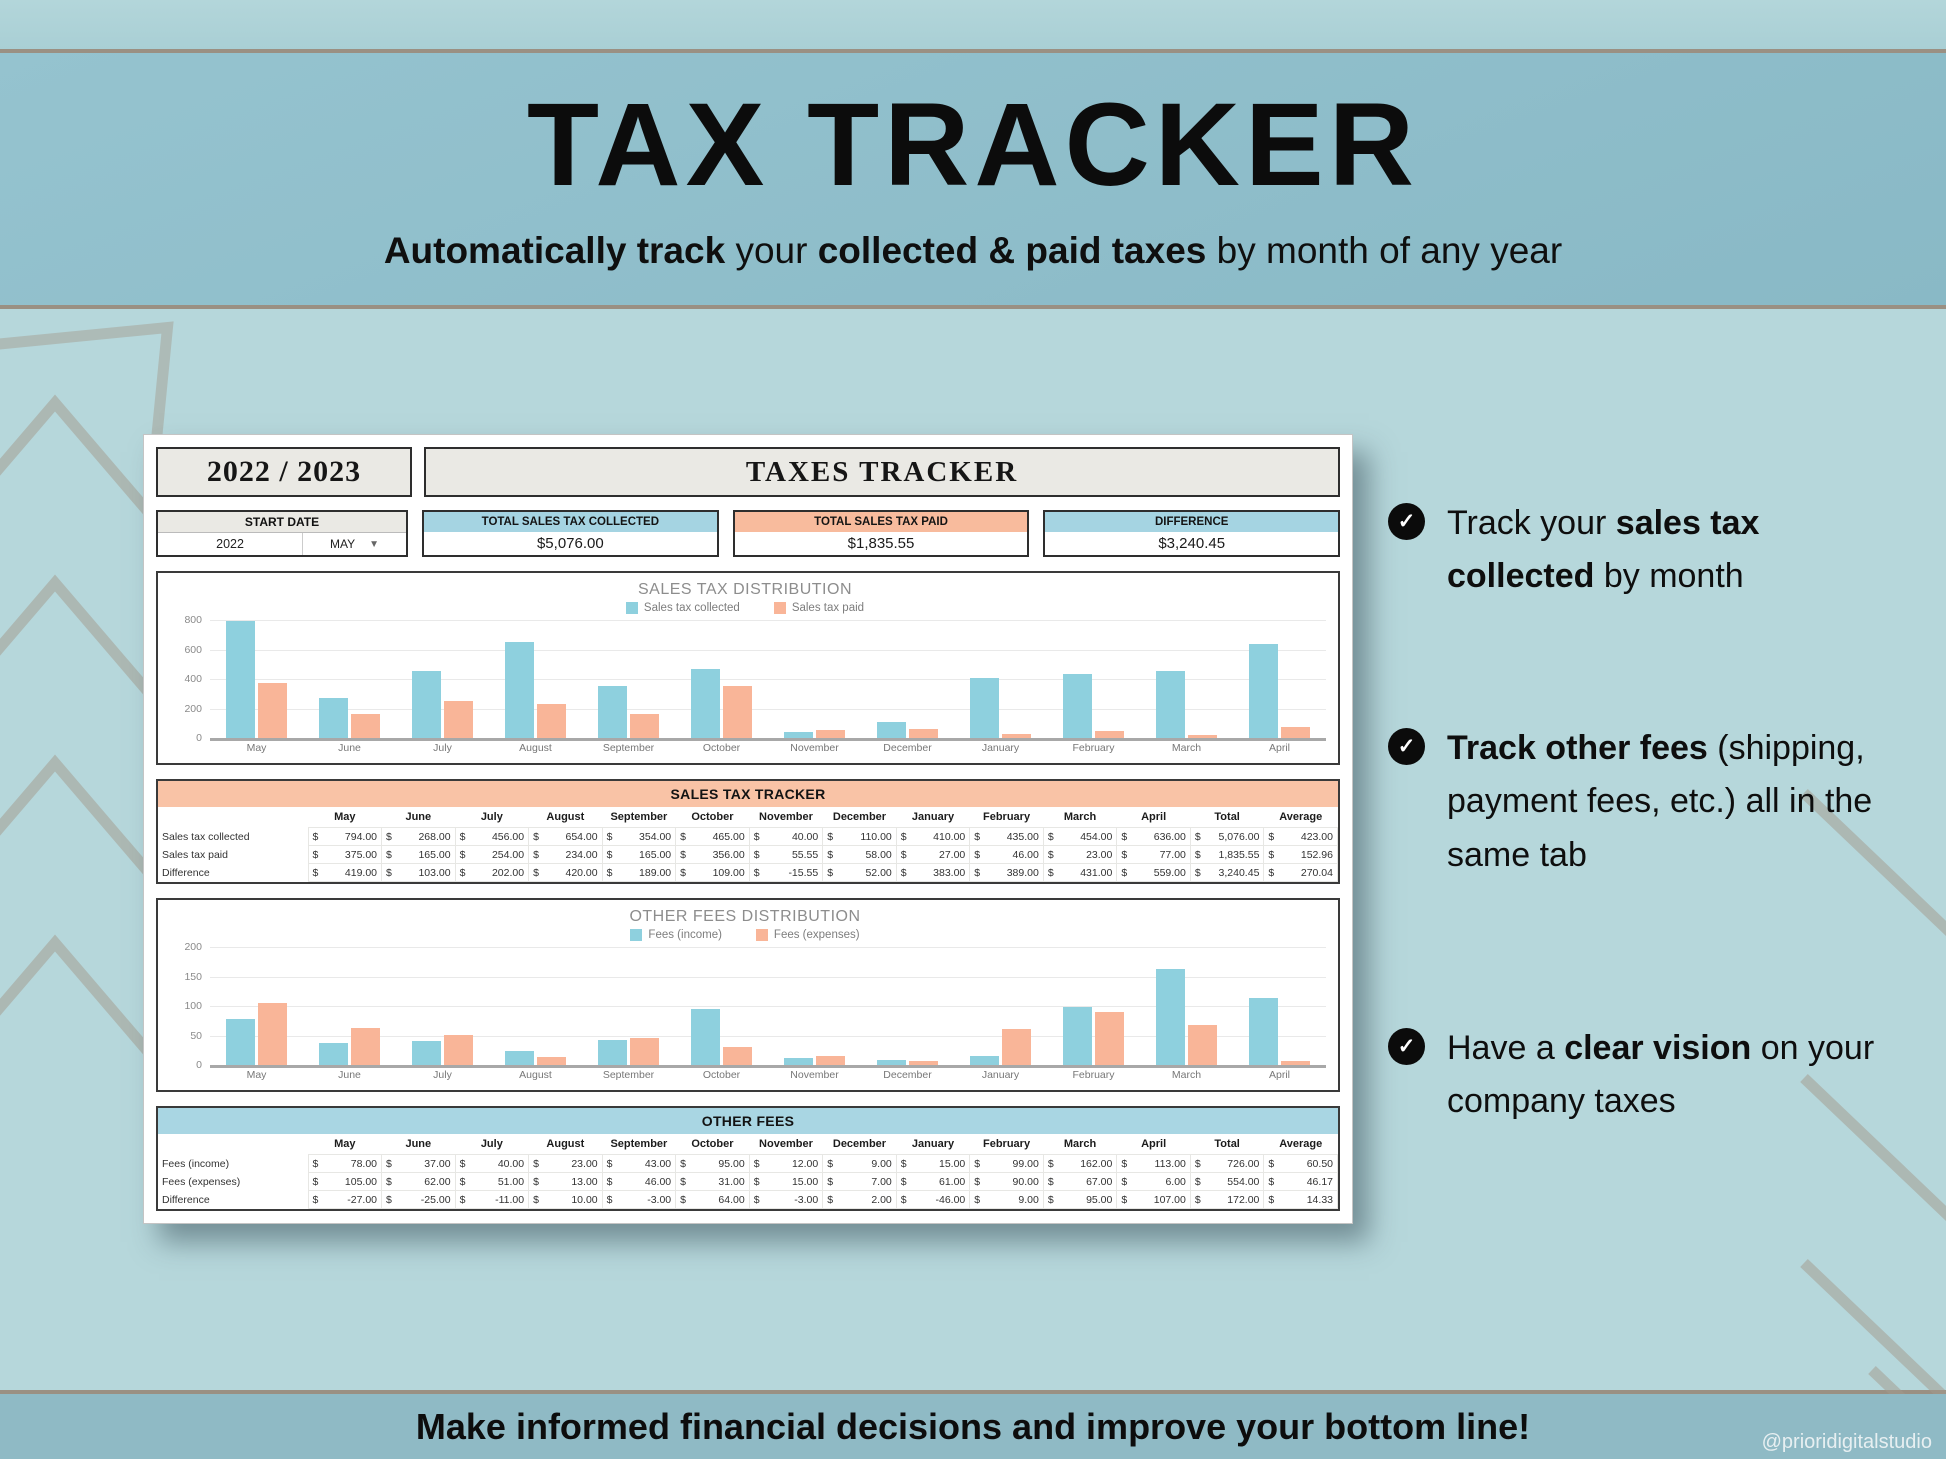 The height and width of the screenshot is (1459, 1946). Describe the element at coordinates (1300, 1163) in the screenshot. I see `table-cell: $60.50` at that location.